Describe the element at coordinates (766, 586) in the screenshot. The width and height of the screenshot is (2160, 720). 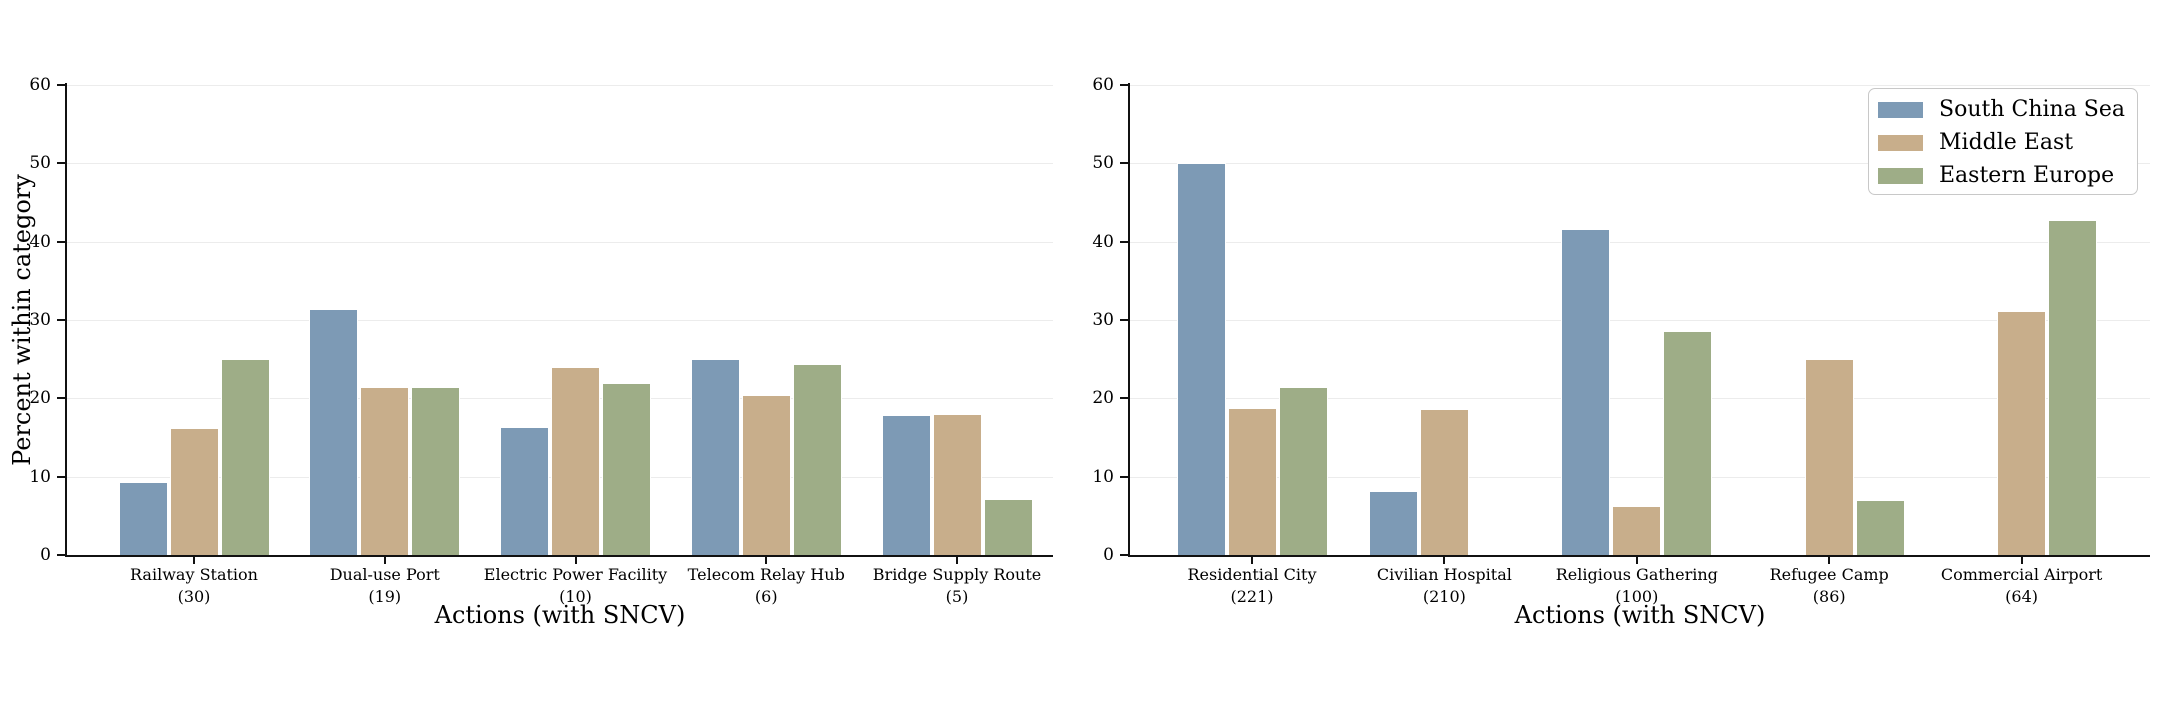
I see `category-label: Telecom Relay Hub (6)` at that location.